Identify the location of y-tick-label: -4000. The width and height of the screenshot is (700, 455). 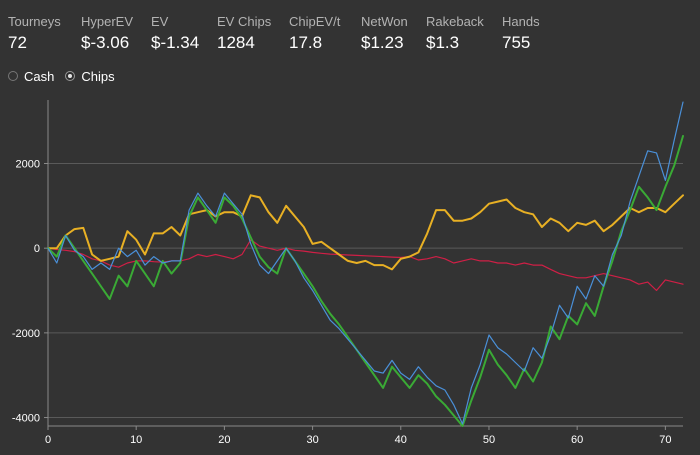
(26, 419).